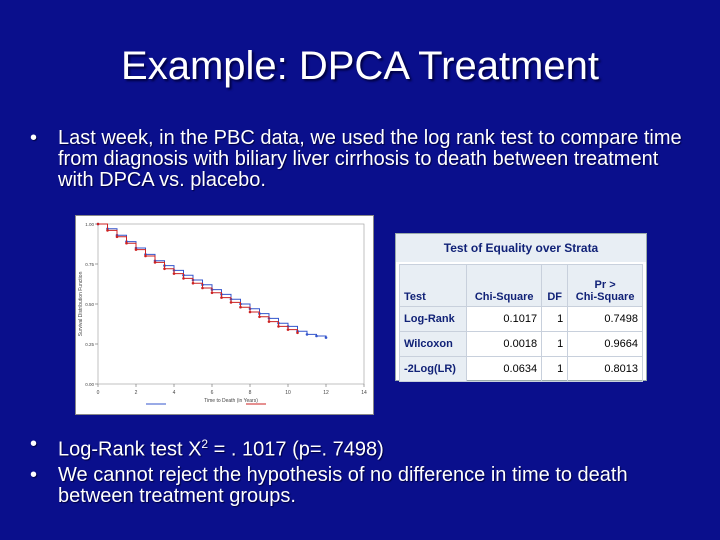 The image size is (720, 540). Describe the element at coordinates (364, 393) in the screenshot. I see `x-tick-label: 14` at that location.